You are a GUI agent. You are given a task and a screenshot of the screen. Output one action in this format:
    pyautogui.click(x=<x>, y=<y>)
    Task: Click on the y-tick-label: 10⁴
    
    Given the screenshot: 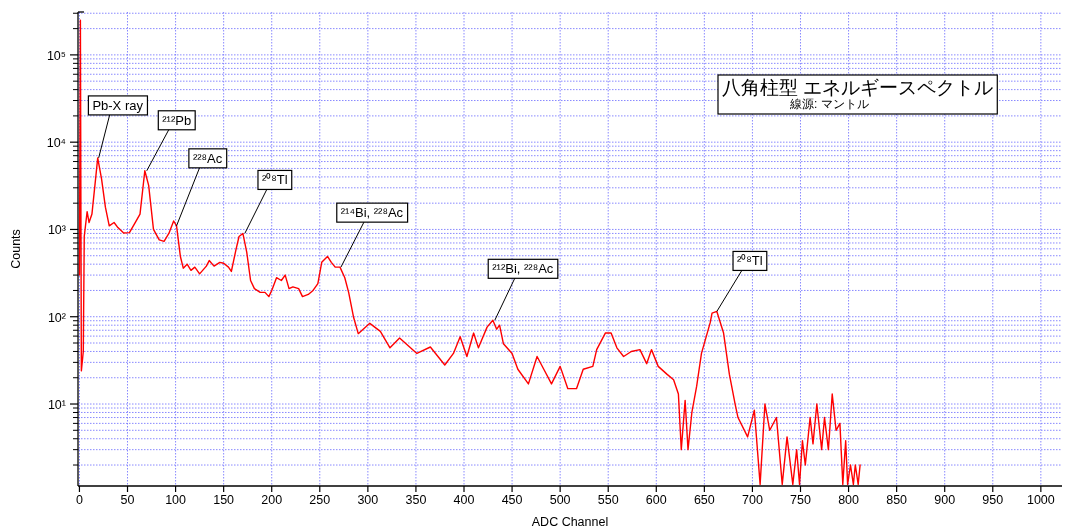 What is the action you would take?
    pyautogui.click(x=56, y=143)
    